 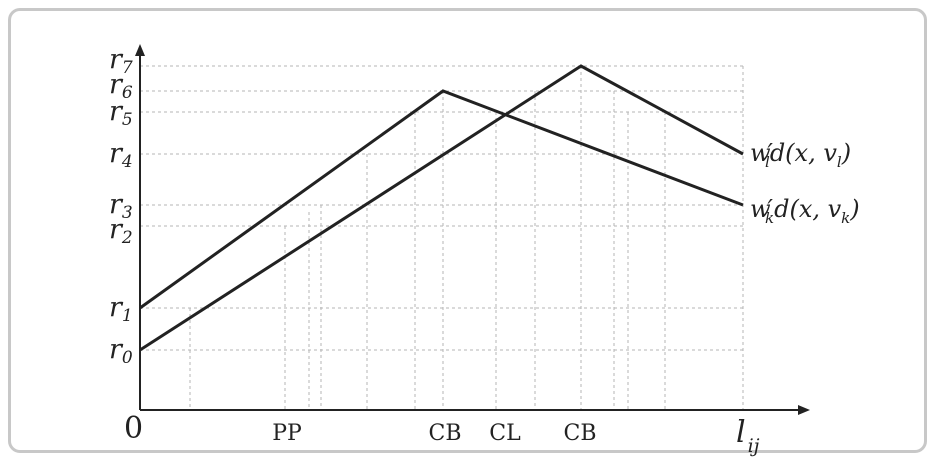 I want to click on curve-label-wl: w′ld(x, vl), so click(x=800, y=155).